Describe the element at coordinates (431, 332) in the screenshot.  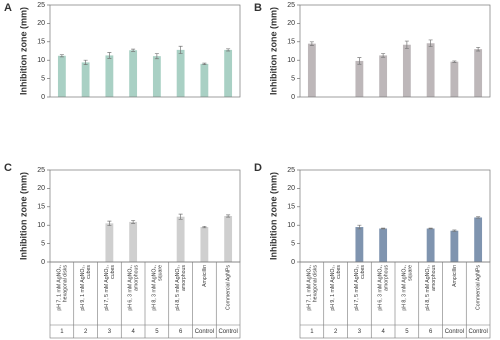
I see `group-label: 6` at that location.